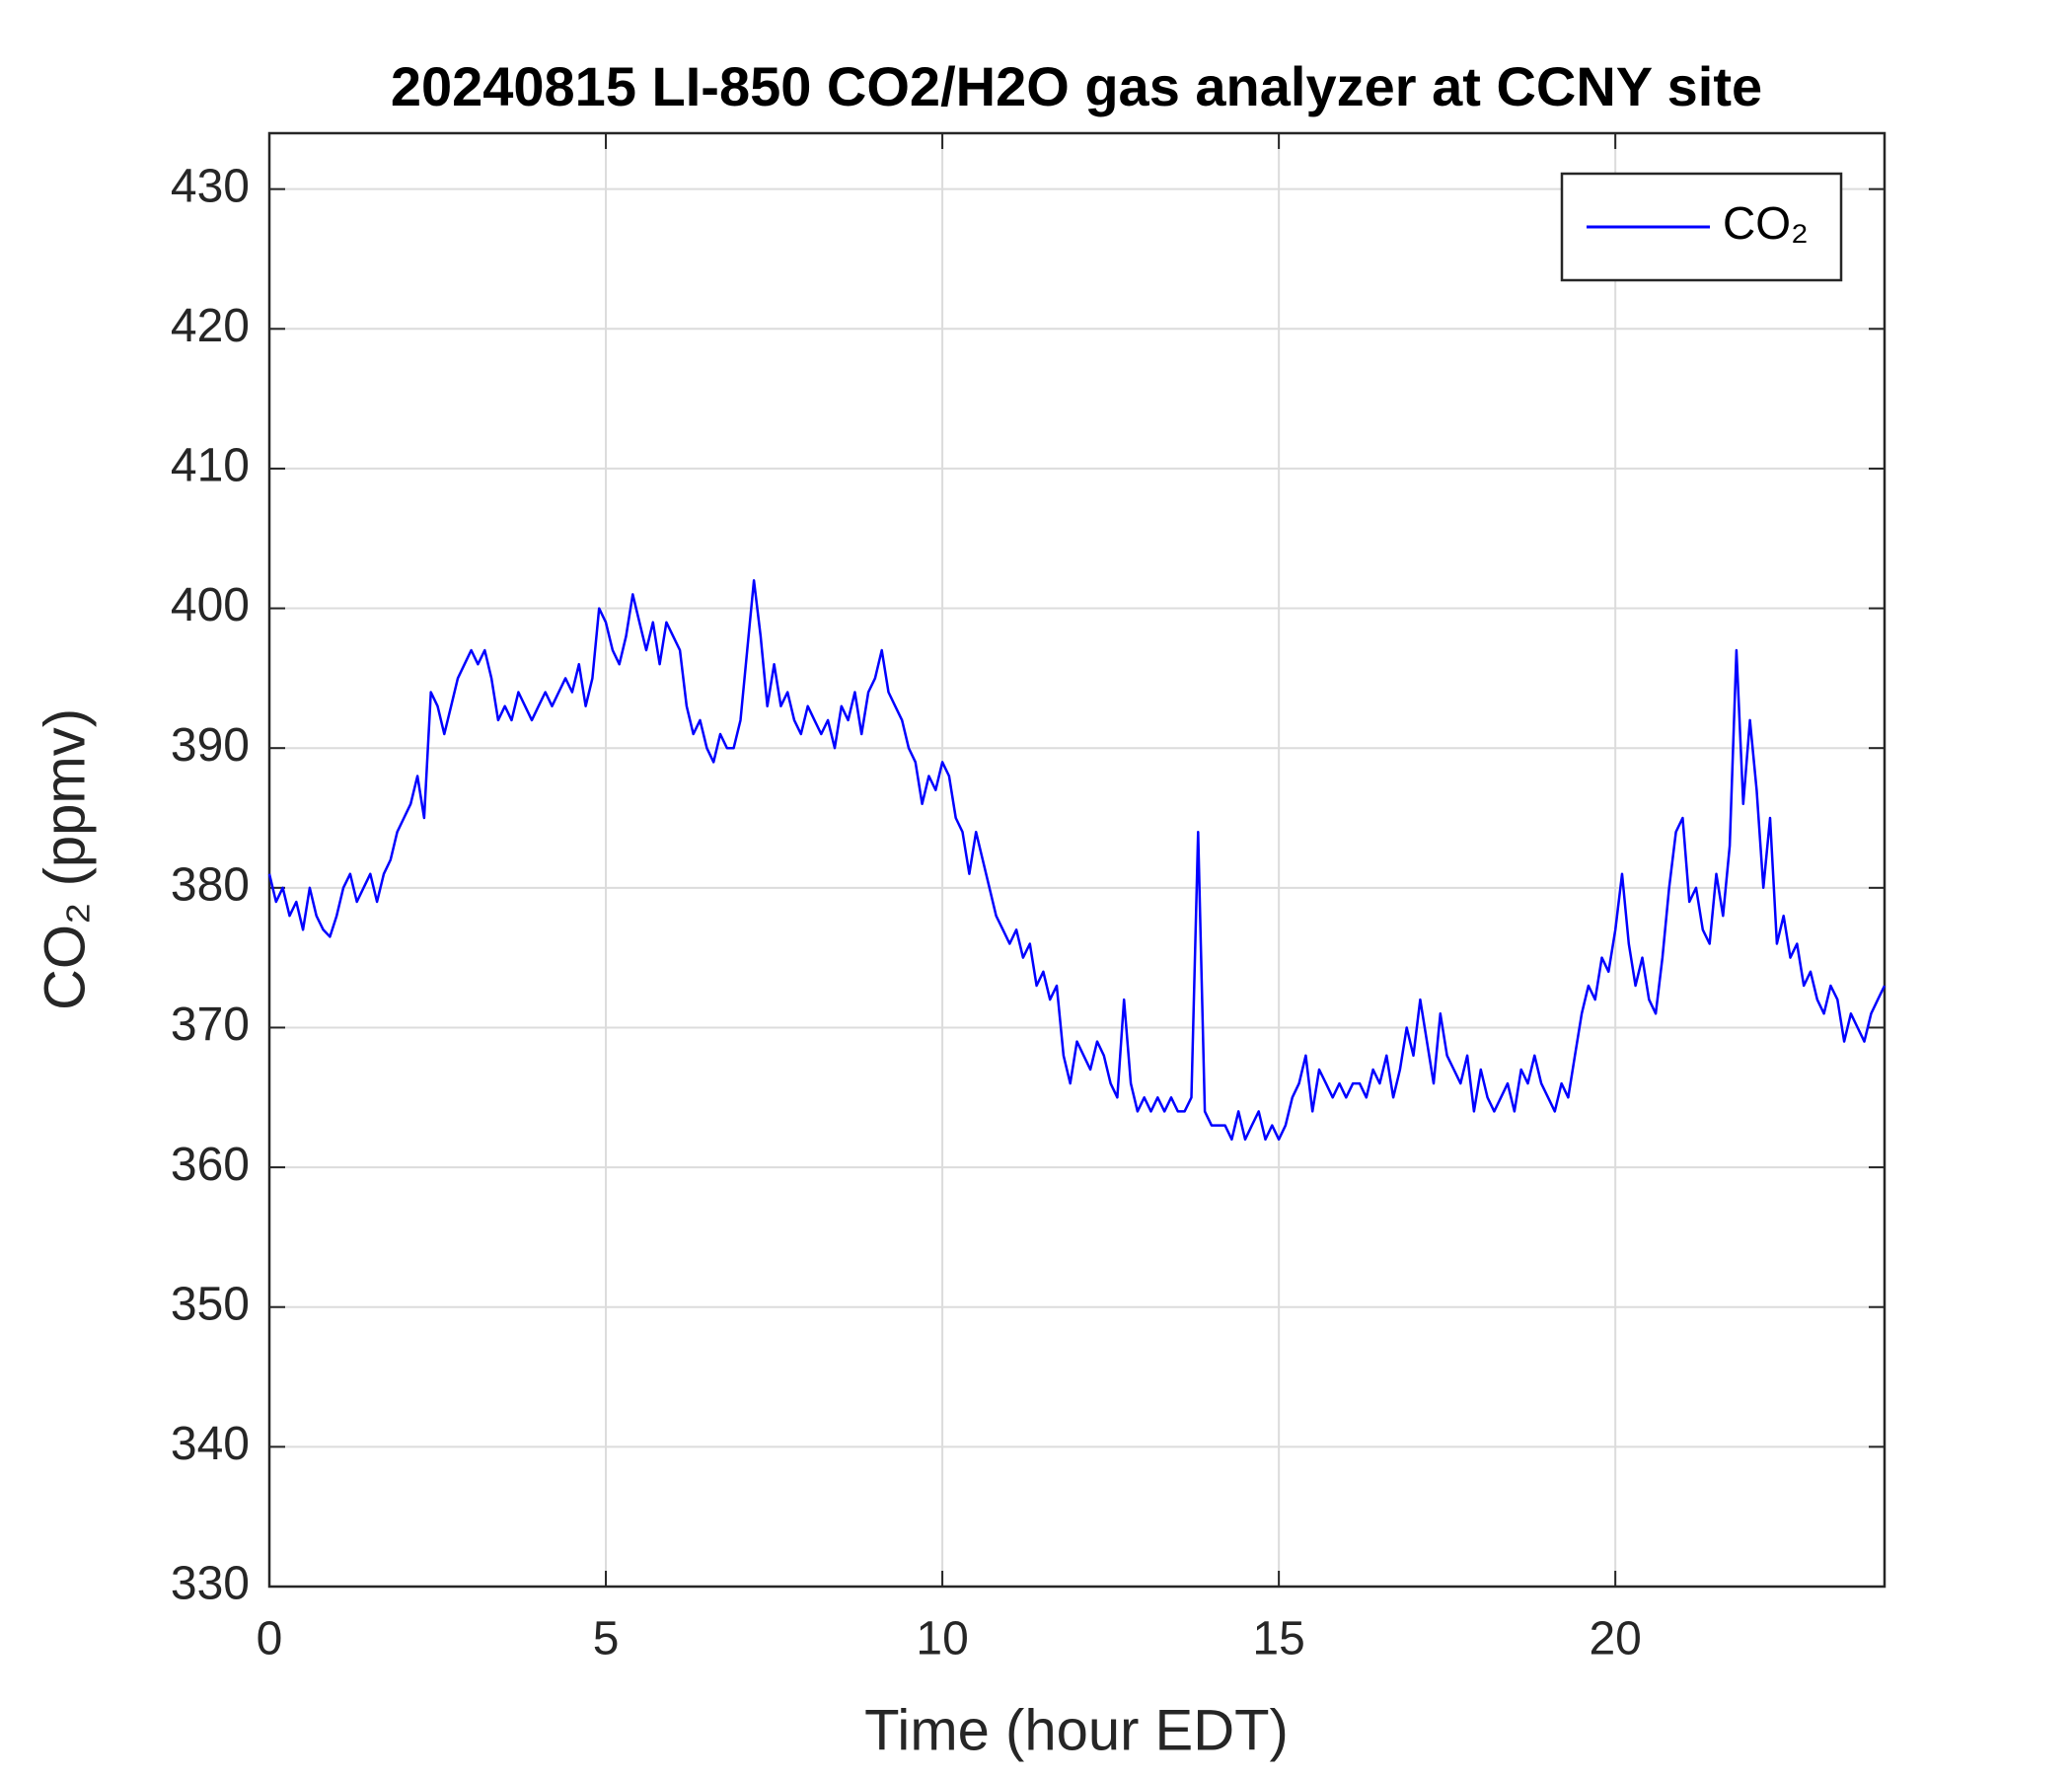  Describe the element at coordinates (942, 1639) in the screenshot. I see `x-tick-label: 10` at that location.